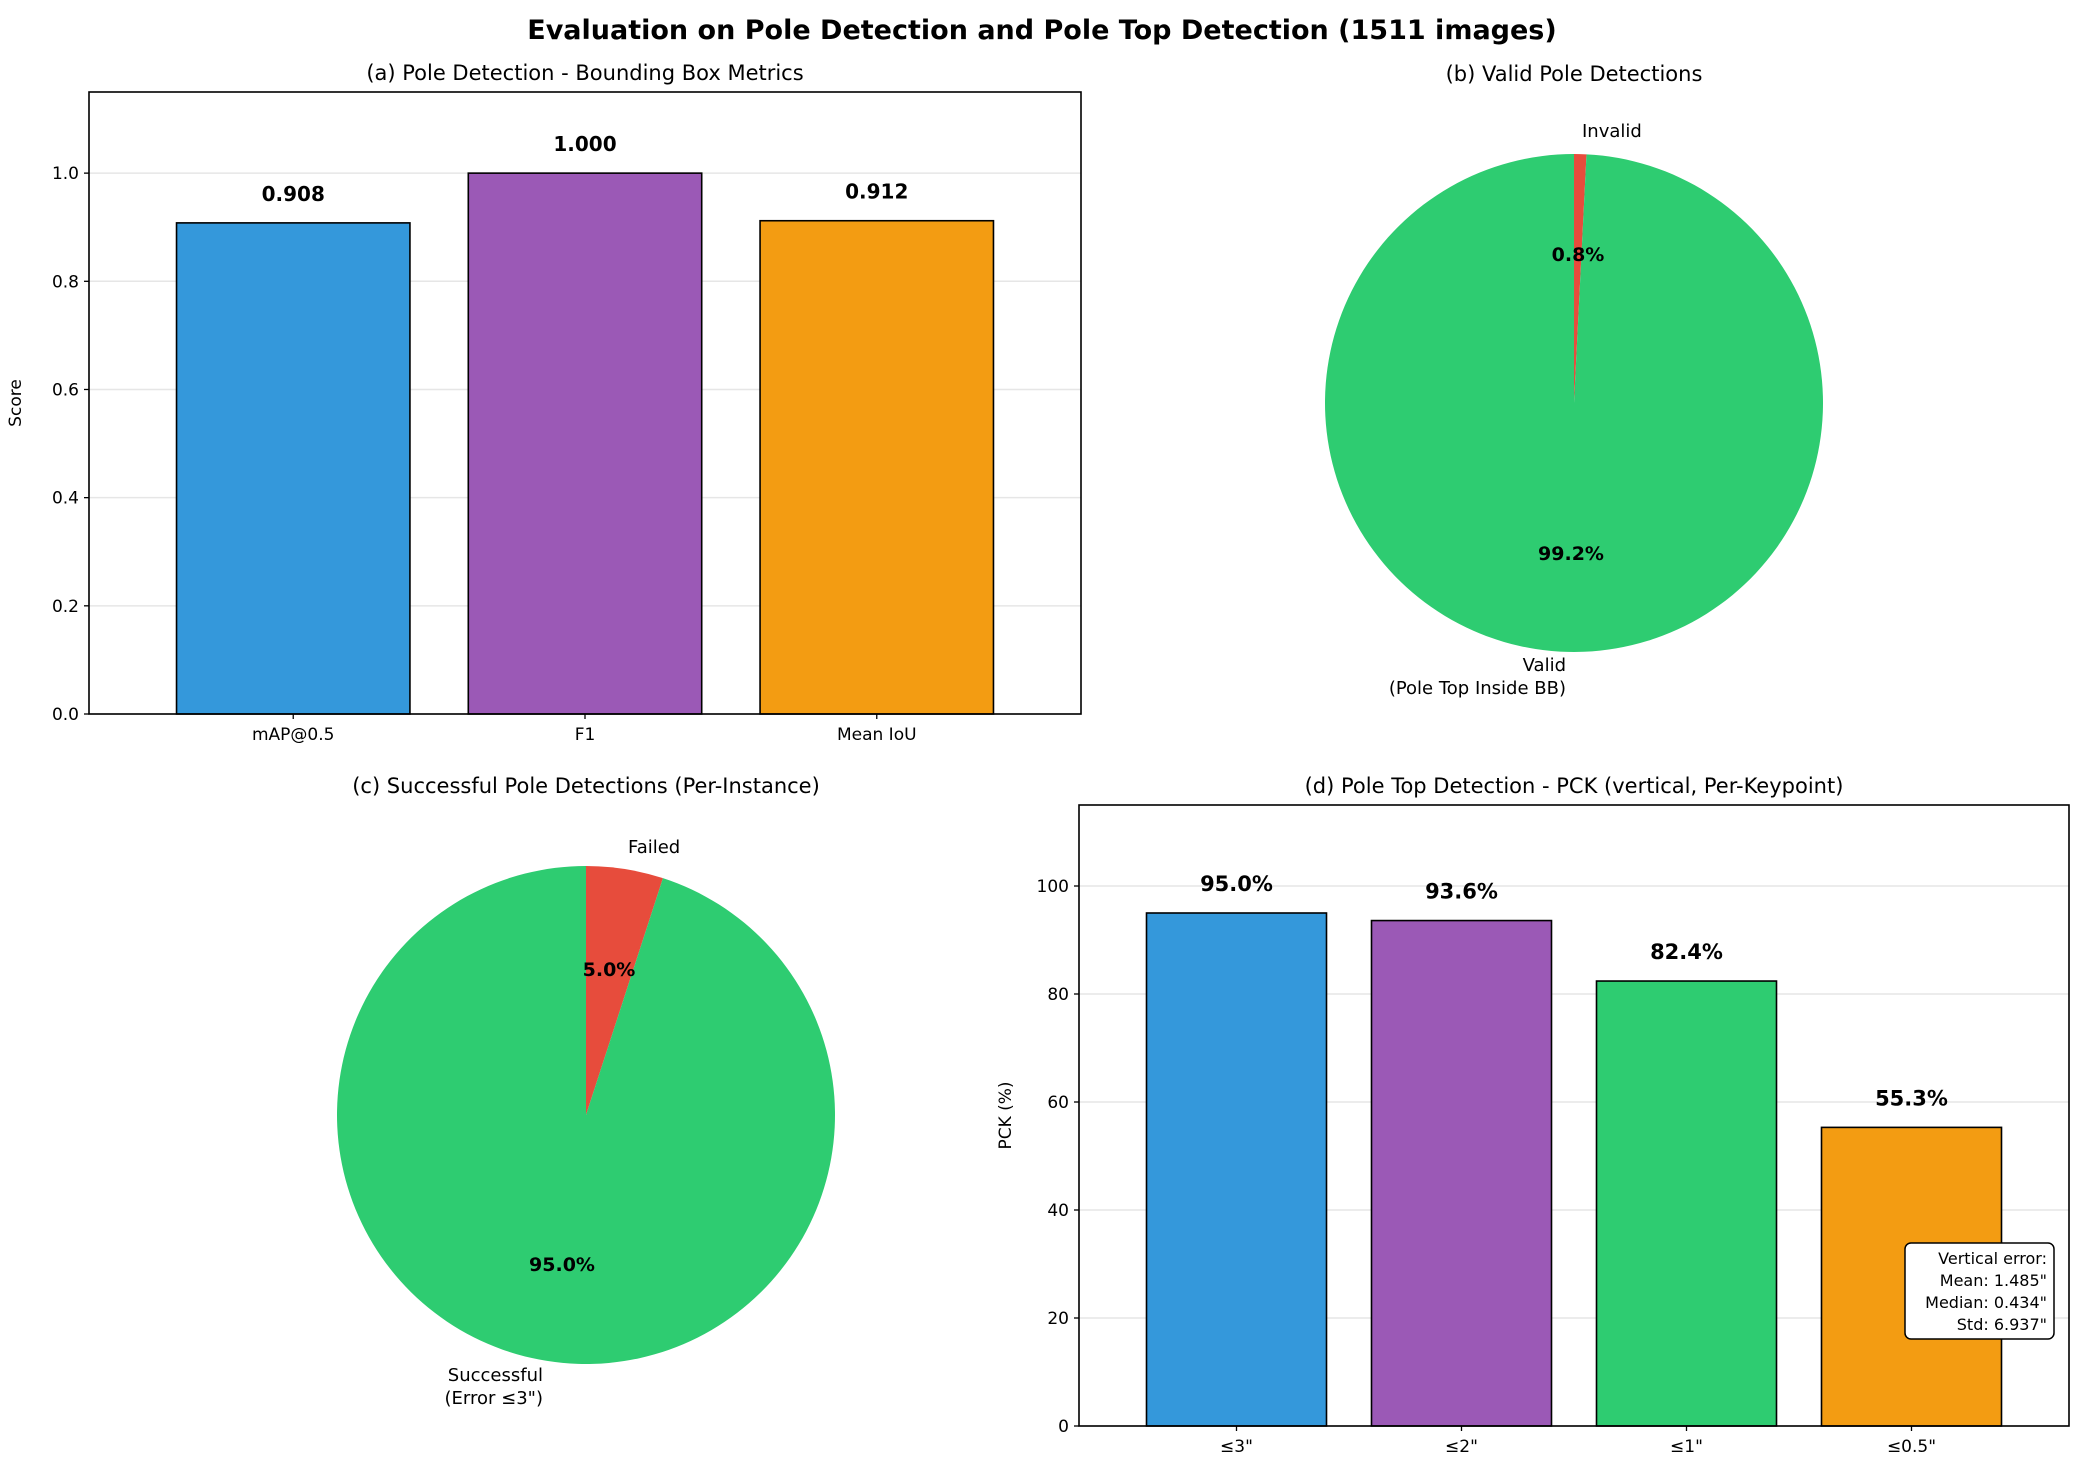 The height and width of the screenshot is (1476, 2084). I want to click on y-tick-label: 0.8, so click(65, 282).